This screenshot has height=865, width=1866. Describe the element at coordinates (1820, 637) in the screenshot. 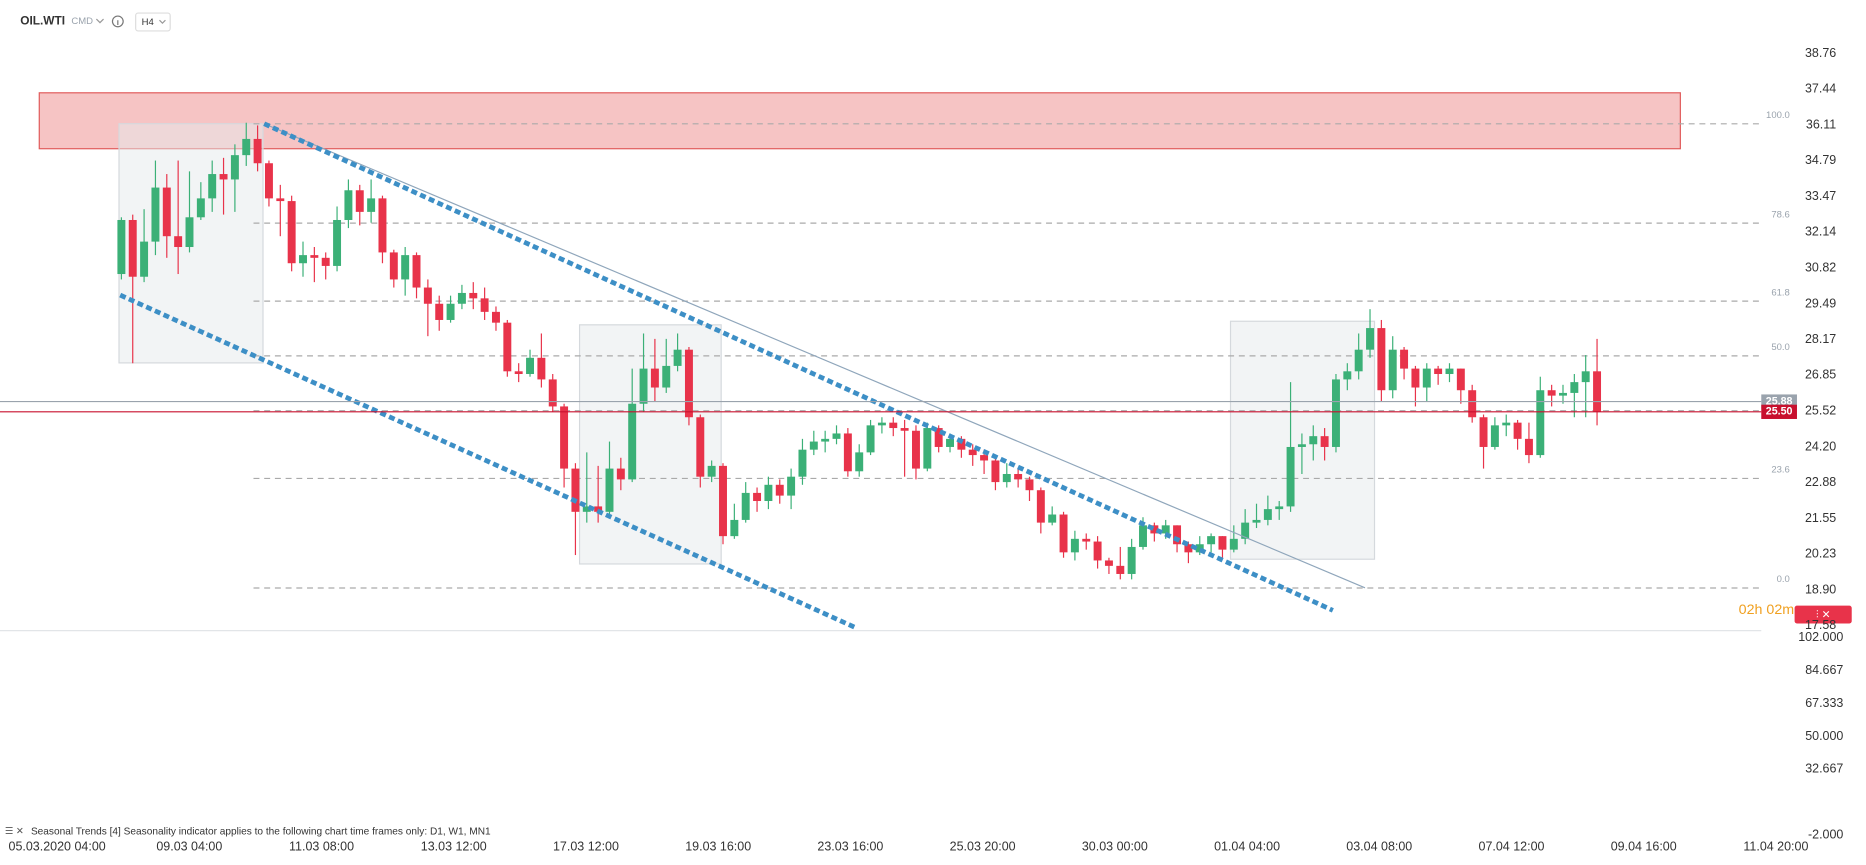

I see `indicator-tick-label: 102.000` at that location.